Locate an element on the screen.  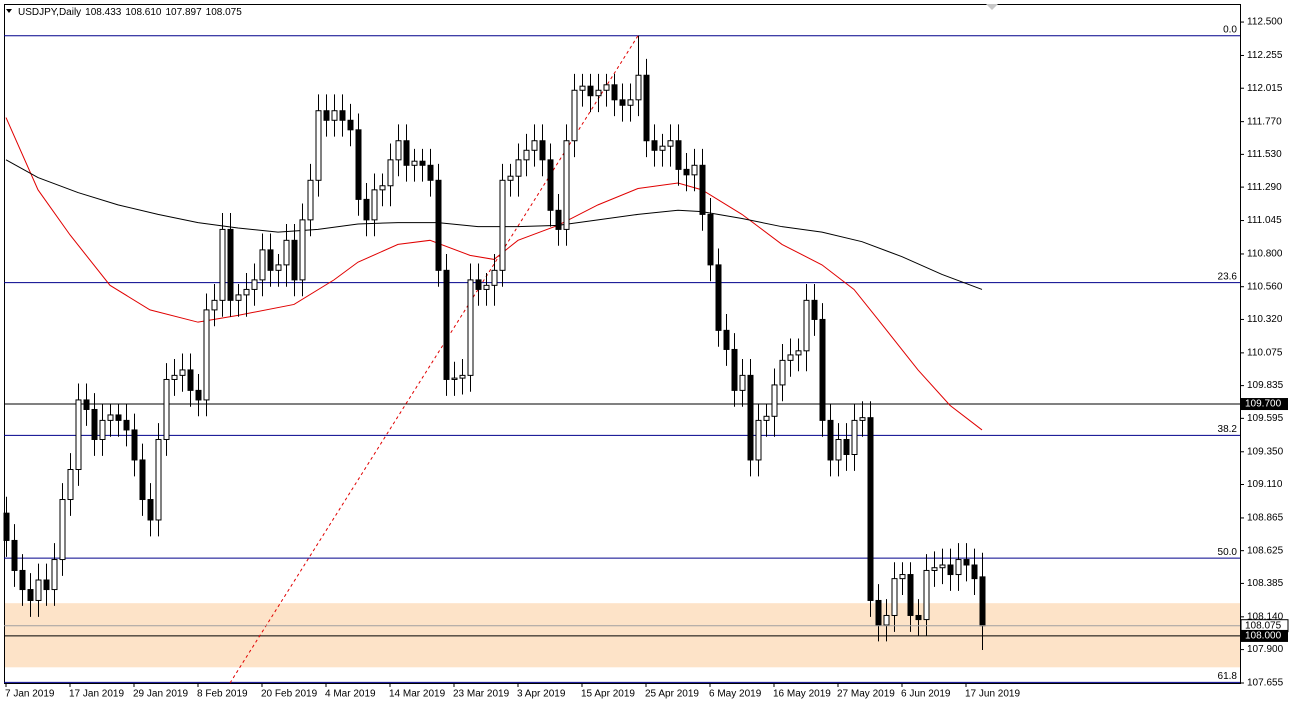
y-tick-label: 111.530 is located at coordinates (1264, 154).